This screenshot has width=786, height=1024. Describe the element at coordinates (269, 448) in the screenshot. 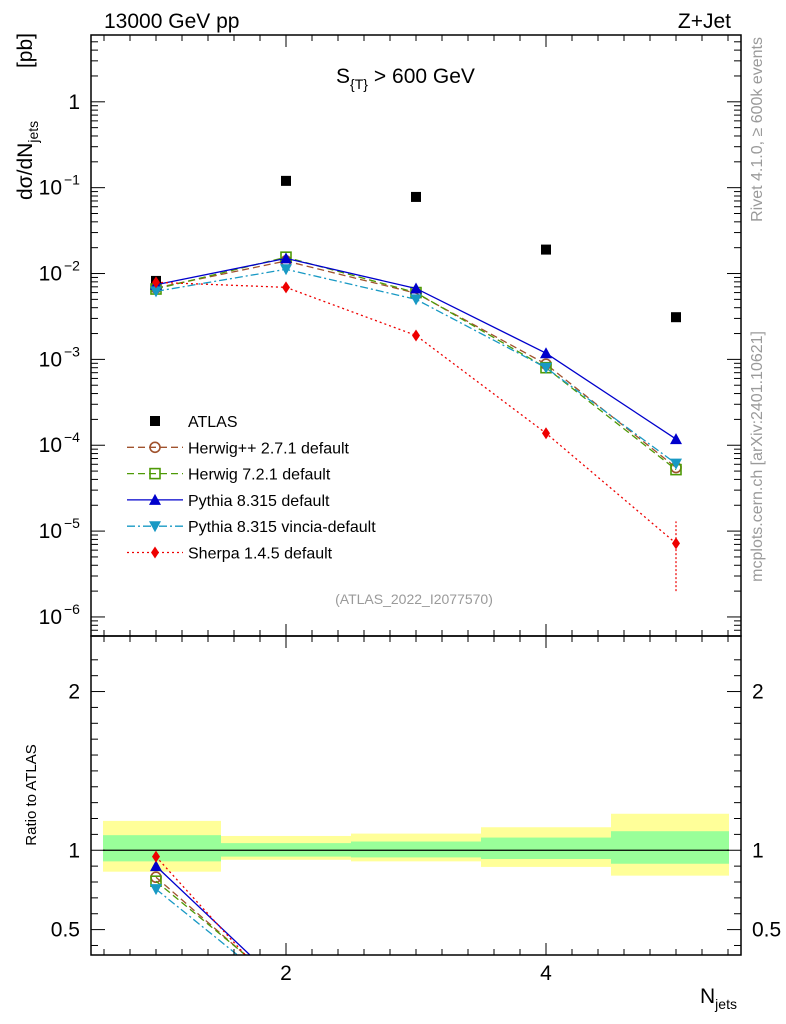

I see `legend-label-1: Herwig++ 2.7.1 default` at that location.